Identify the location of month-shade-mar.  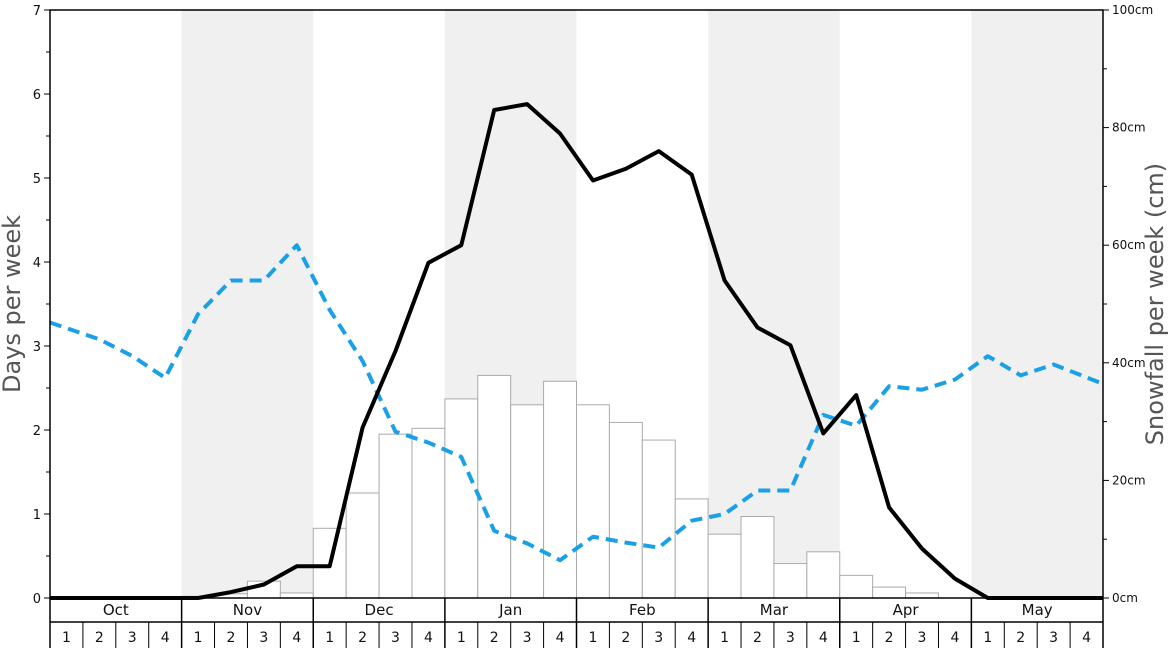
(774, 304).